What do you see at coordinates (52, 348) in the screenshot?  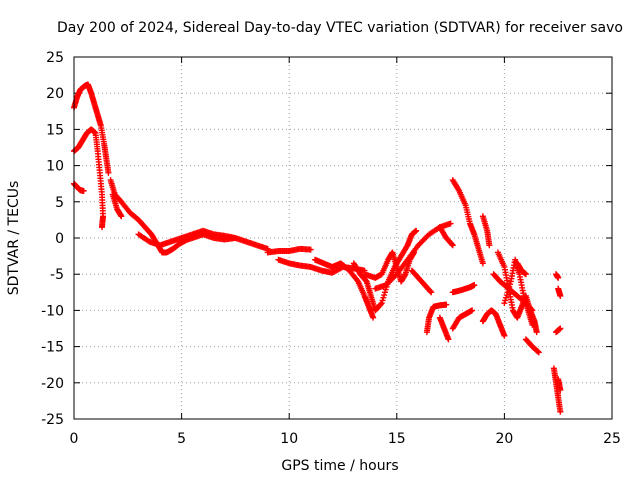 I see `y-tick-label: -15` at bounding box center [52, 348].